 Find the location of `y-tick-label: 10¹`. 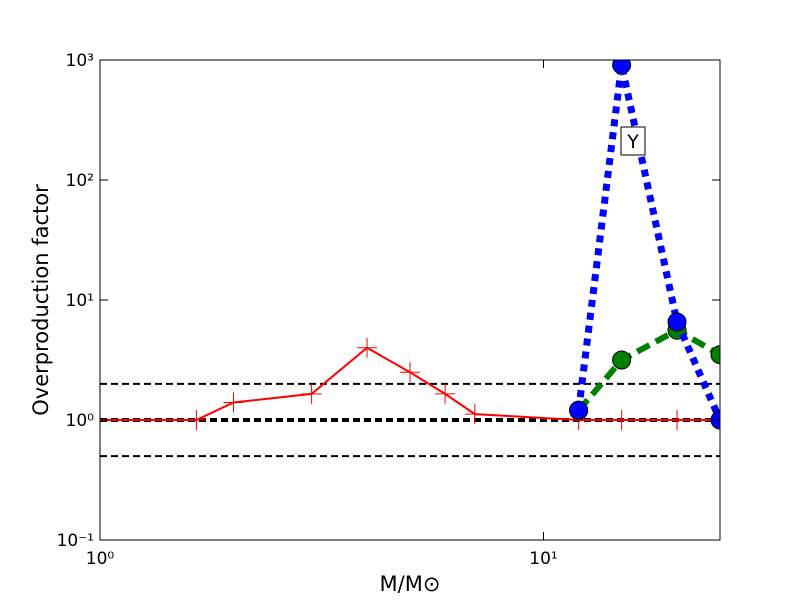

y-tick-label: 10¹ is located at coordinates (80, 301).